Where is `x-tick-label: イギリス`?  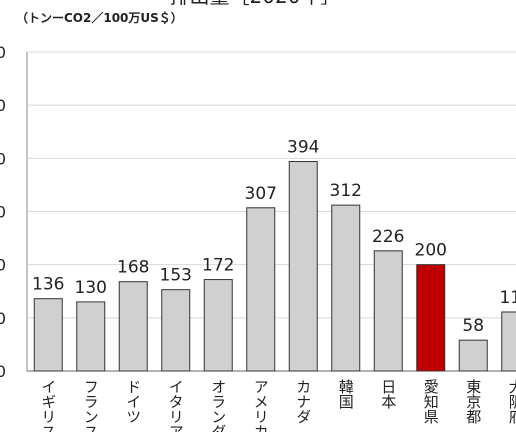
x-tick-label: イギリス is located at coordinates (48, 405).